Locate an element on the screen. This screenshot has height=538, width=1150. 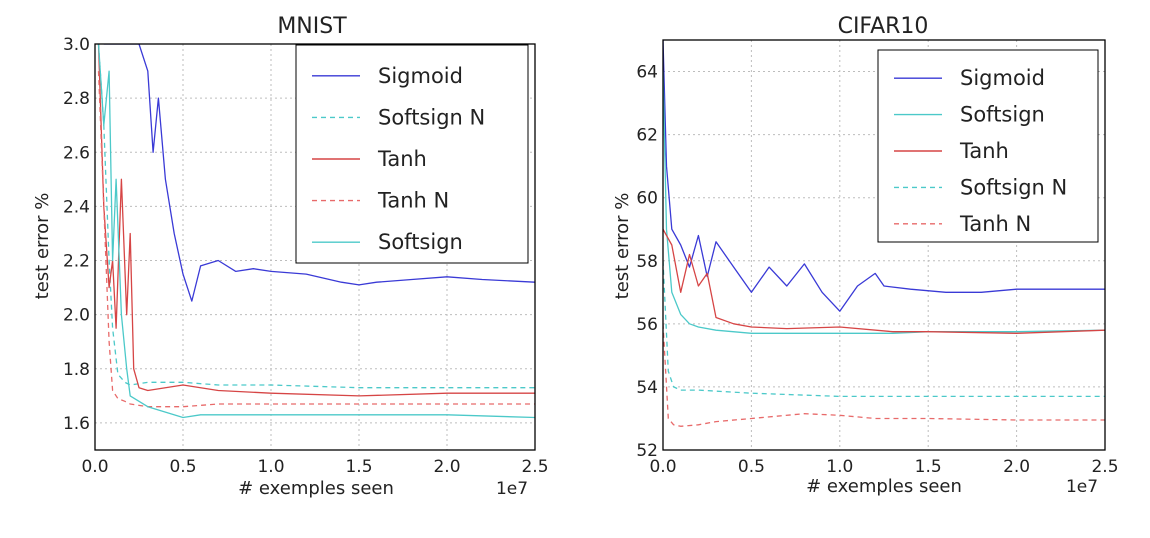
mnist-xtick-3: 1.5 is located at coordinates (358, 467).